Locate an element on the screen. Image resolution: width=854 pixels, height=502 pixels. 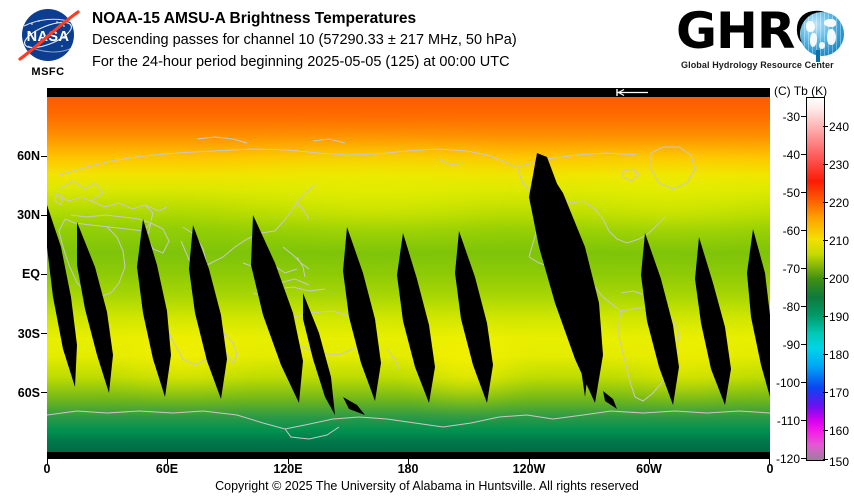
x-tick-label-60w: 60W is located at coordinates (649, 469).